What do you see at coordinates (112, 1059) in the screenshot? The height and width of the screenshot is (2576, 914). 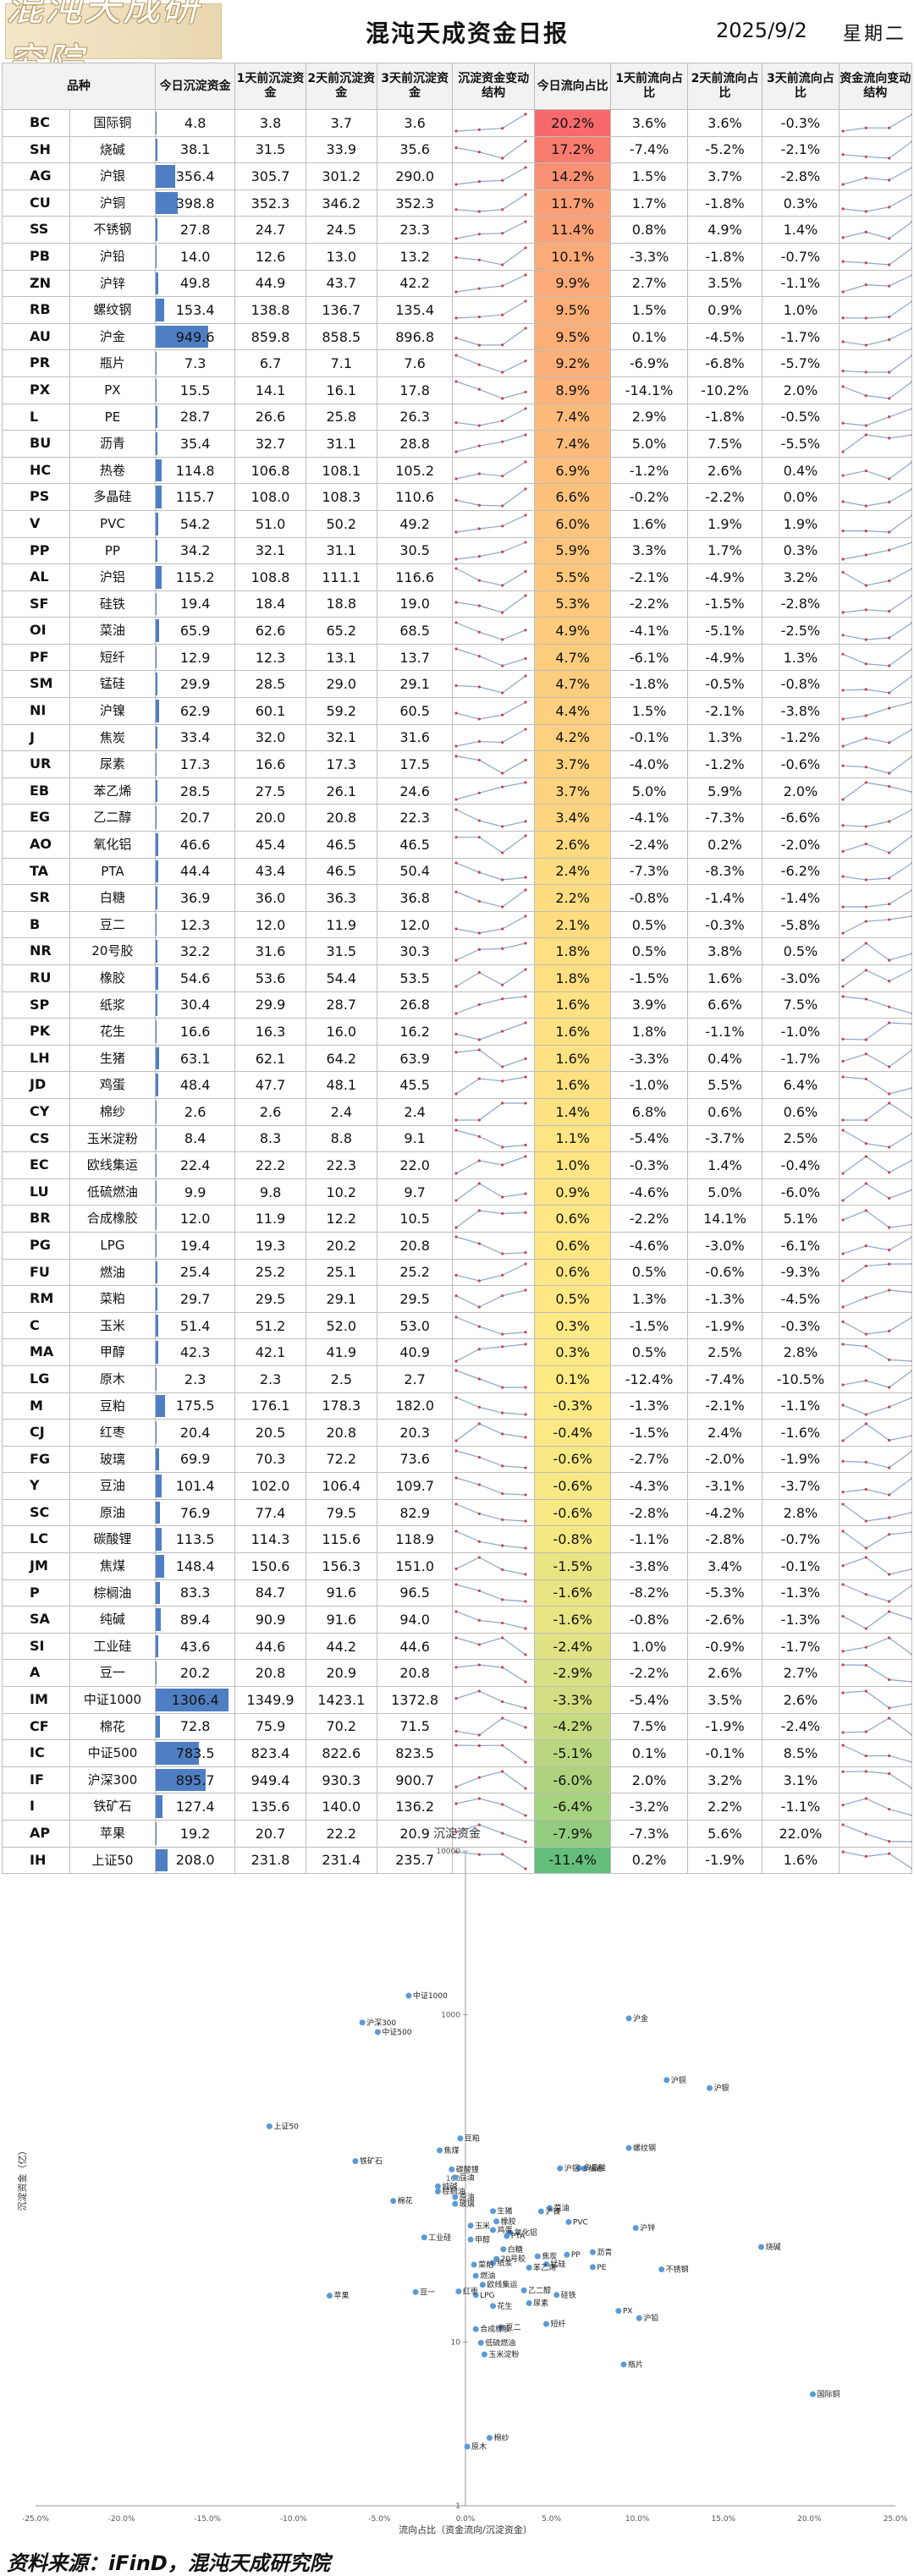 I see `product-name: 生猪` at bounding box center [112, 1059].